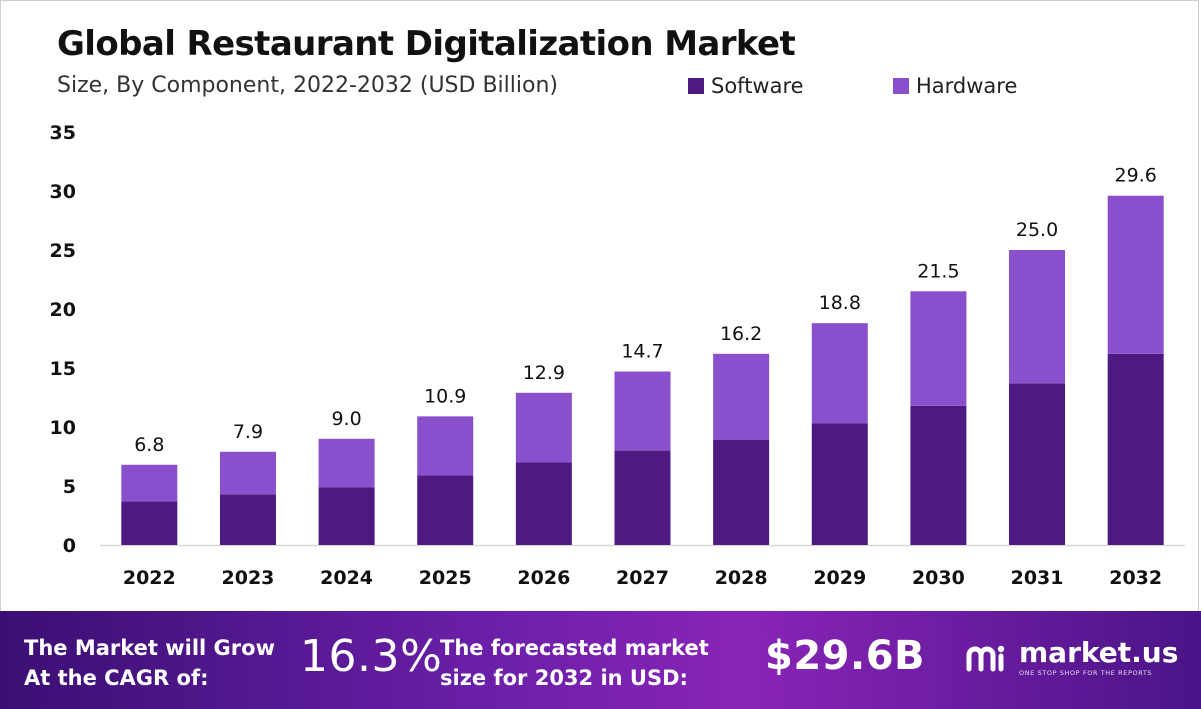 The height and width of the screenshot is (709, 1201). What do you see at coordinates (149, 445) in the screenshot?
I see `total-label-2022: 6.8` at bounding box center [149, 445].